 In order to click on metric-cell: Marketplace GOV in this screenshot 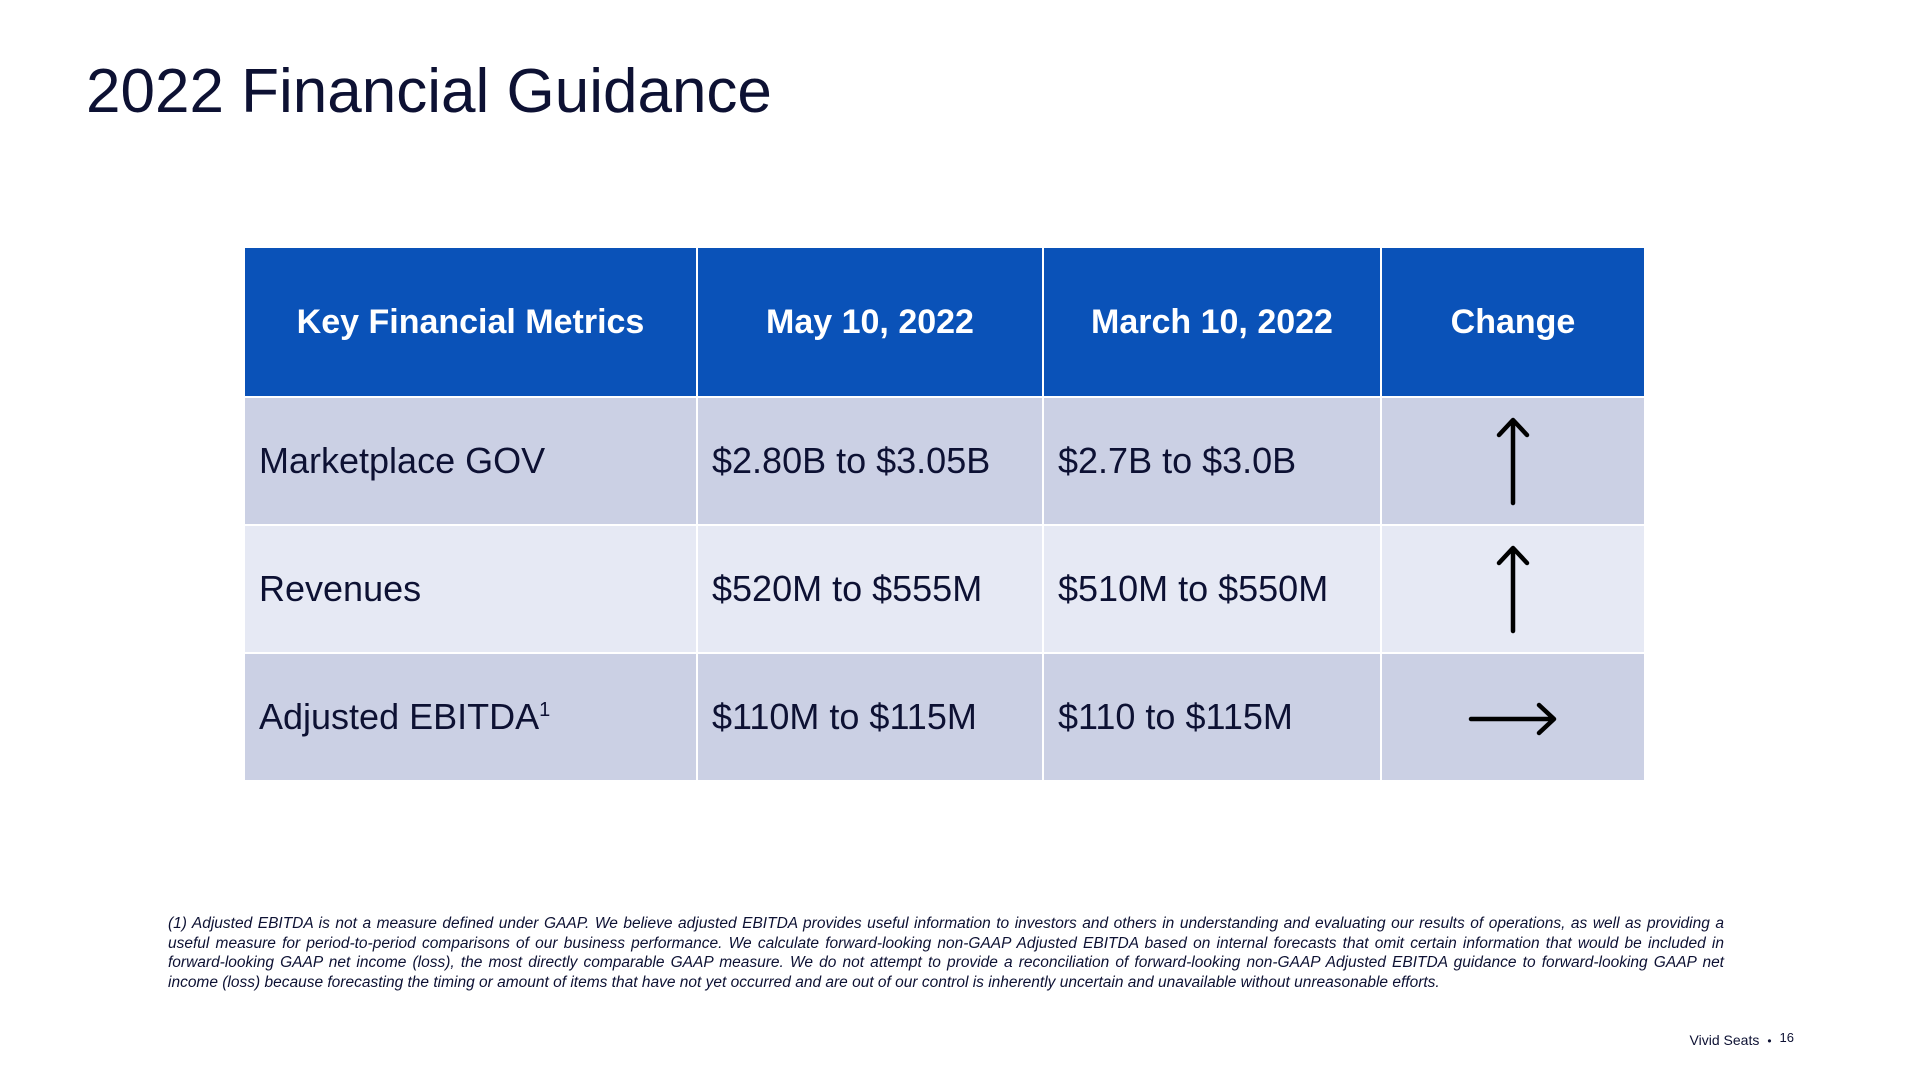, I will do `click(470, 461)`.